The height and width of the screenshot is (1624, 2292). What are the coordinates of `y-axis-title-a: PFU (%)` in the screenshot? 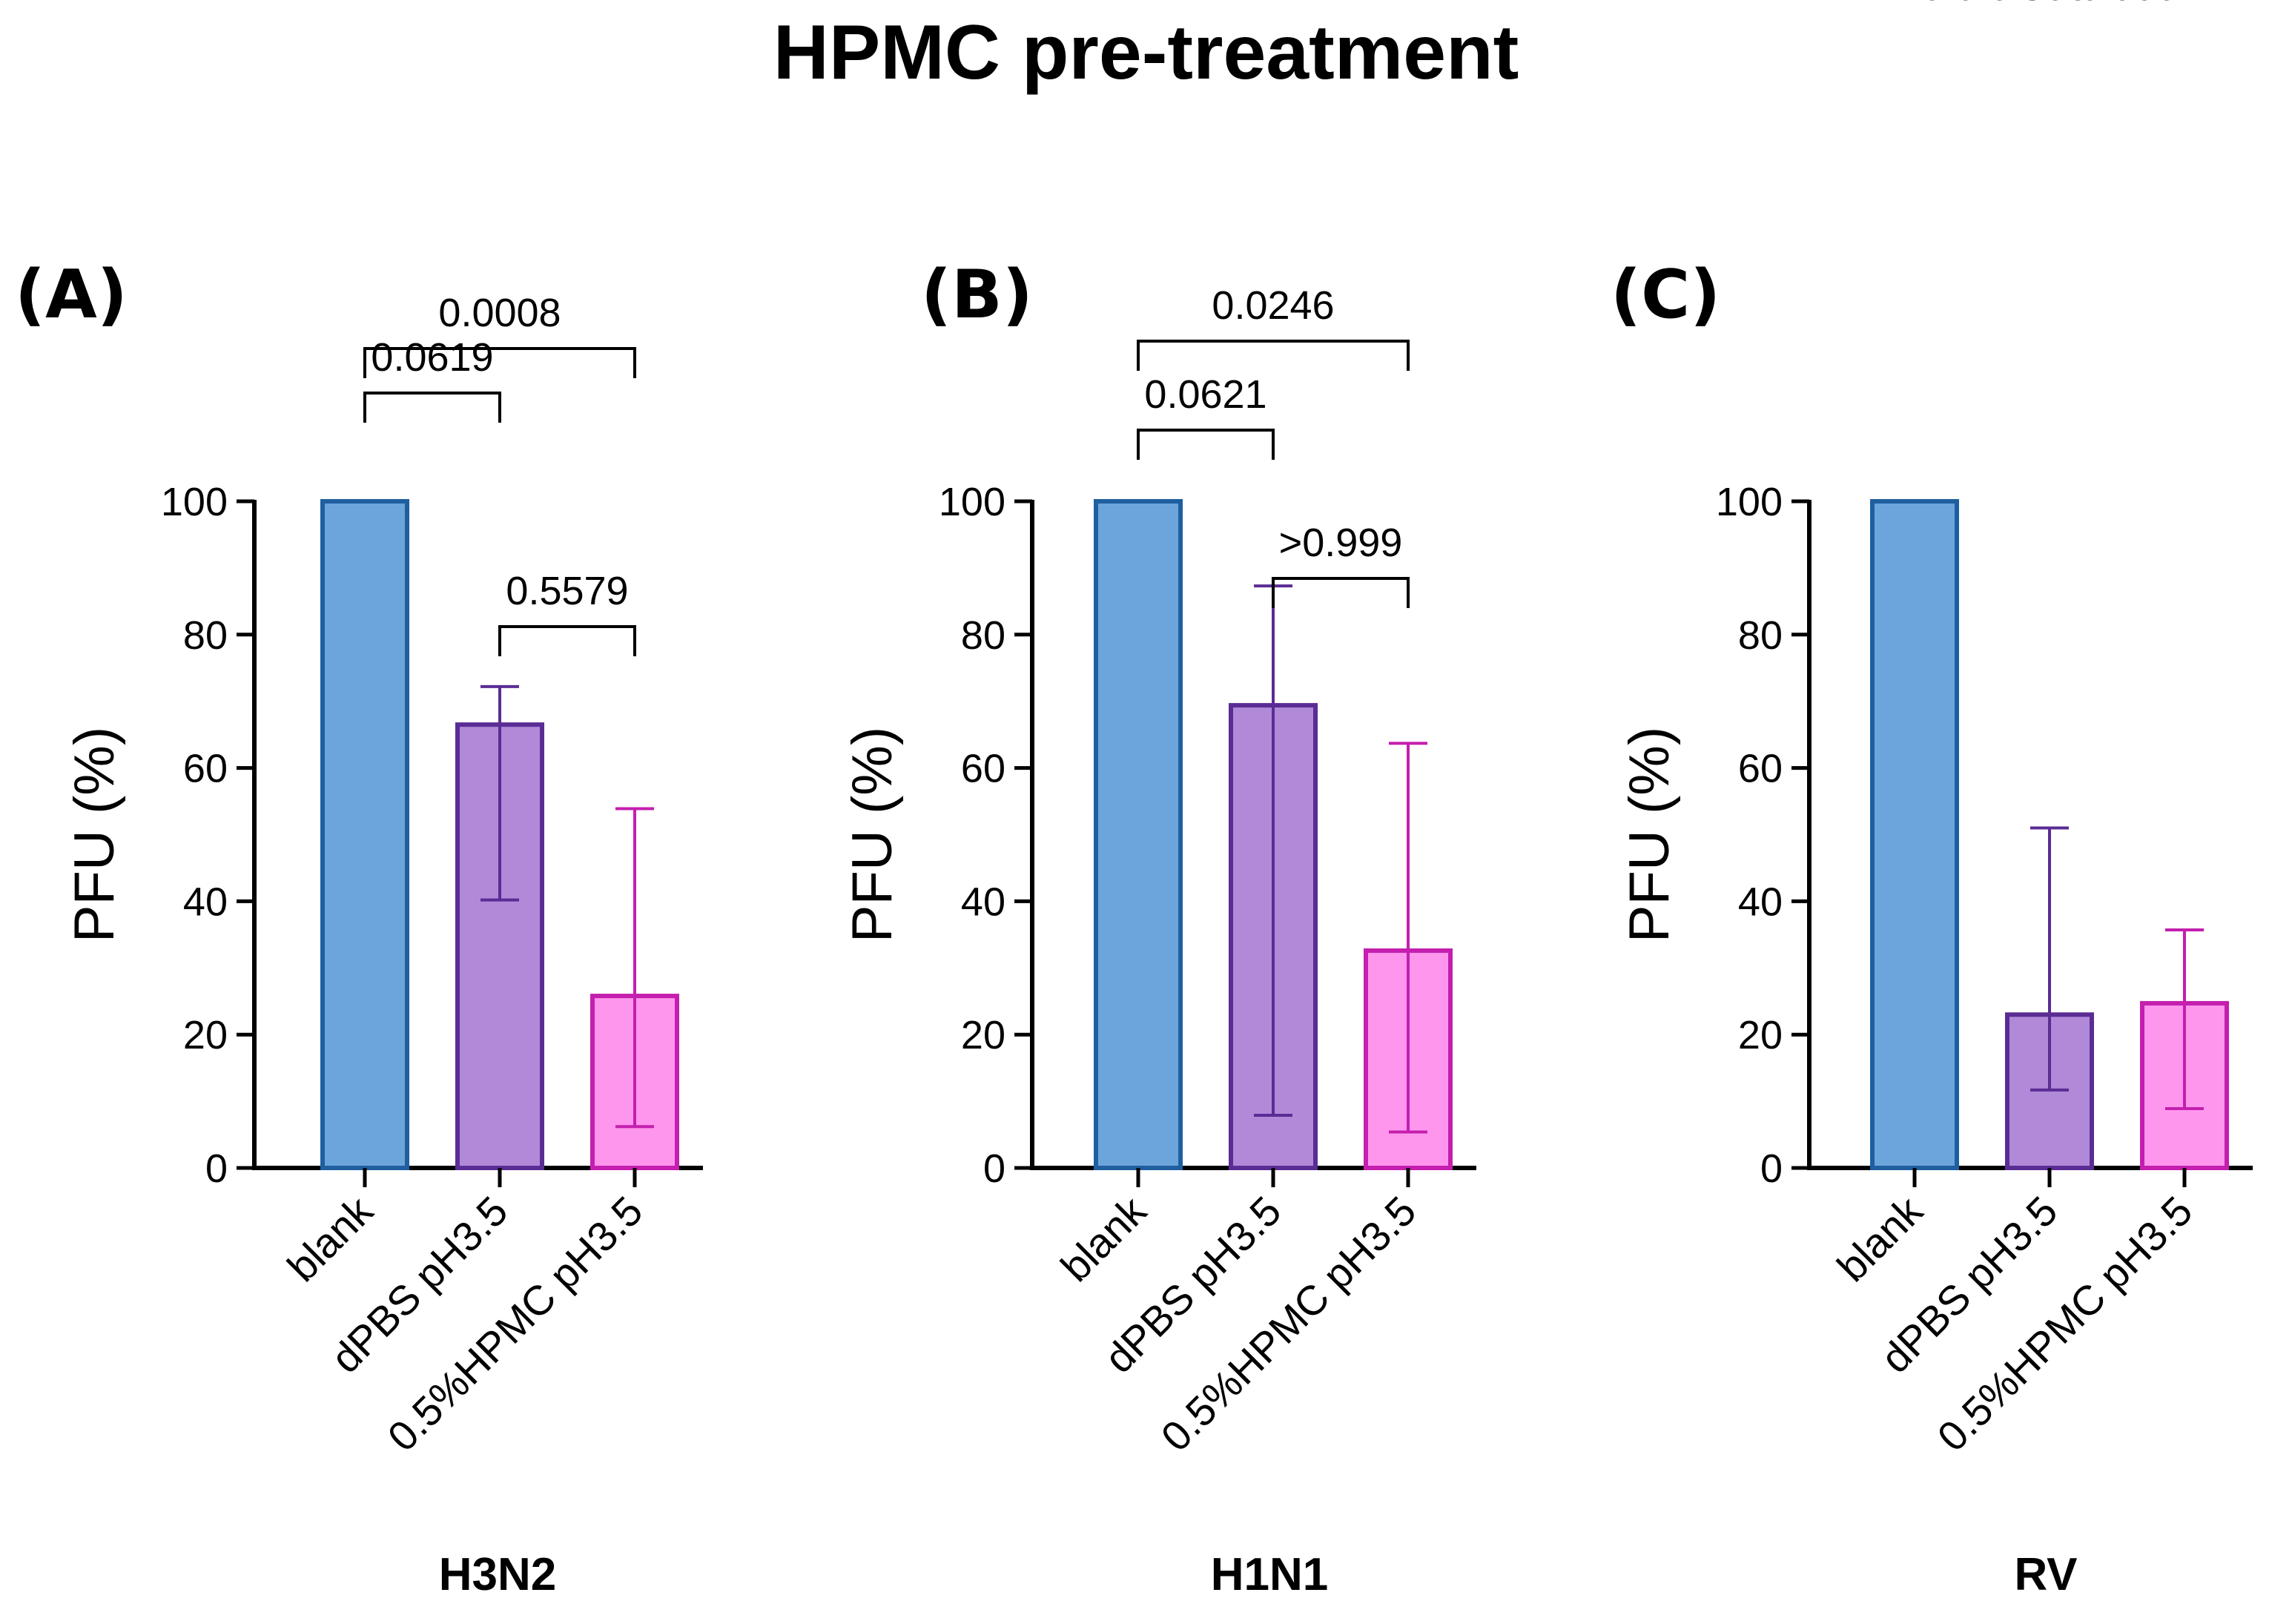 It's located at (94, 835).